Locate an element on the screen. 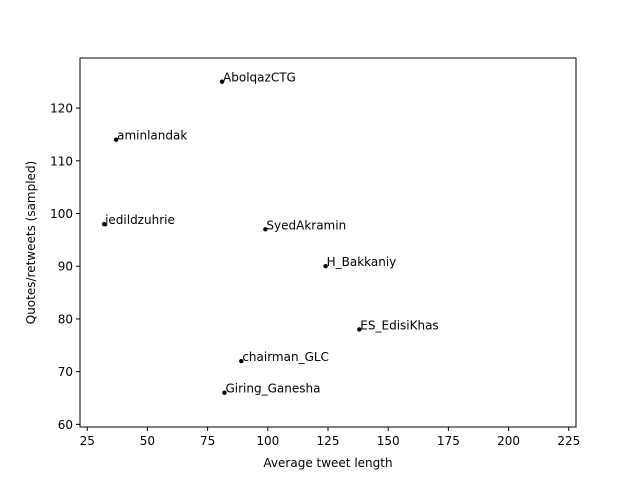 The height and width of the screenshot is (480, 640). x-tick-label: 200 is located at coordinates (508, 441).